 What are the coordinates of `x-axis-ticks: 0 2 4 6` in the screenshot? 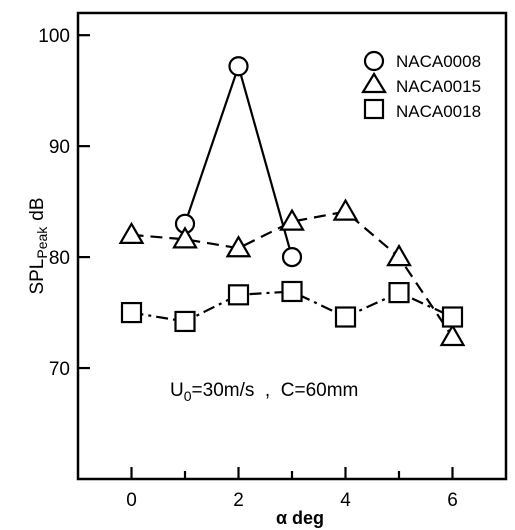 It's located at (292, 489).